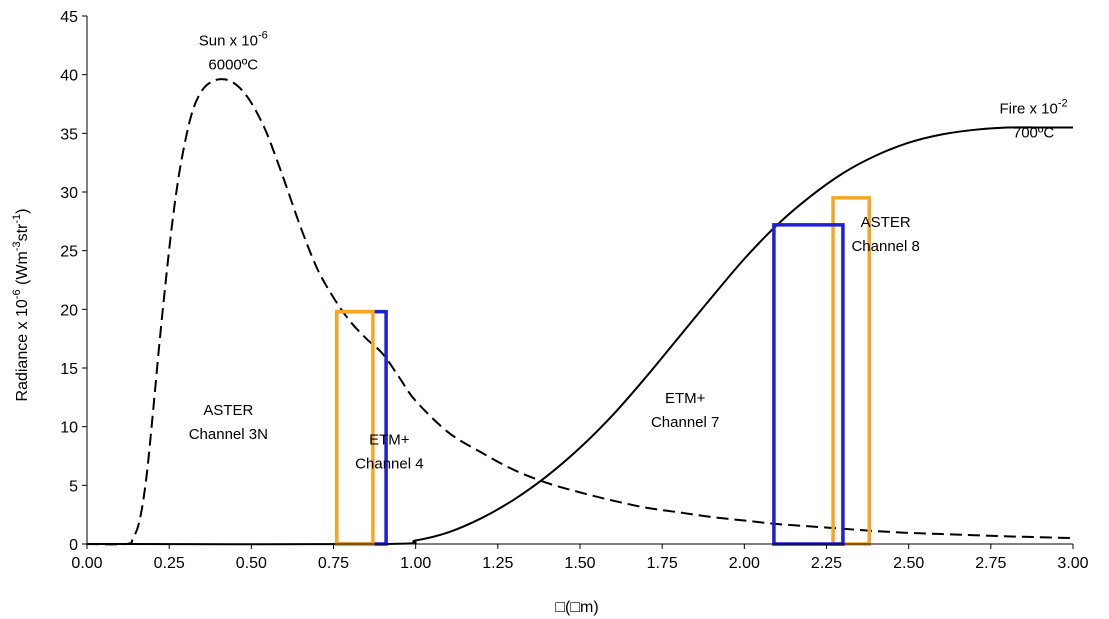  Describe the element at coordinates (17, 246) in the screenshot. I see `y-axis-title-unit-exp1: -3` at that location.